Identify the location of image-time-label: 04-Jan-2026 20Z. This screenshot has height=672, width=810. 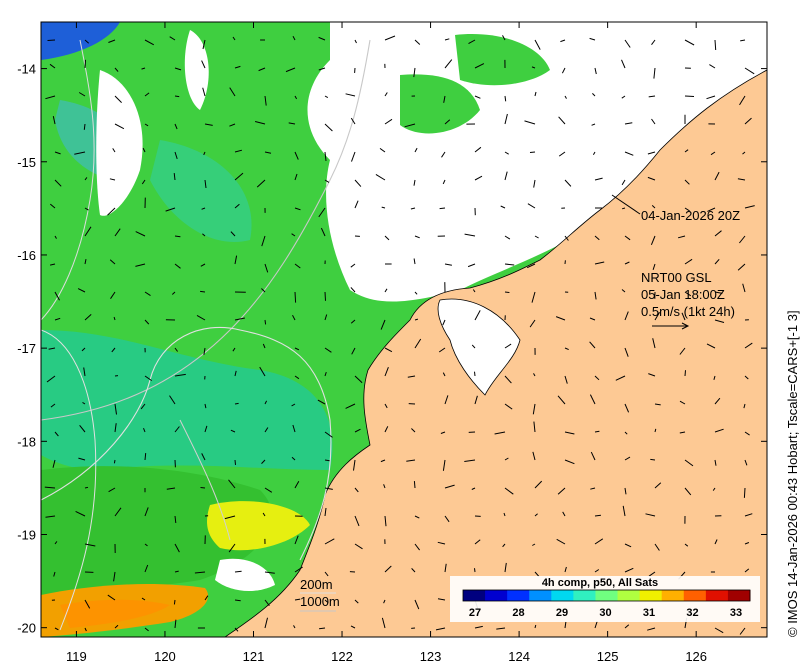
(690, 215).